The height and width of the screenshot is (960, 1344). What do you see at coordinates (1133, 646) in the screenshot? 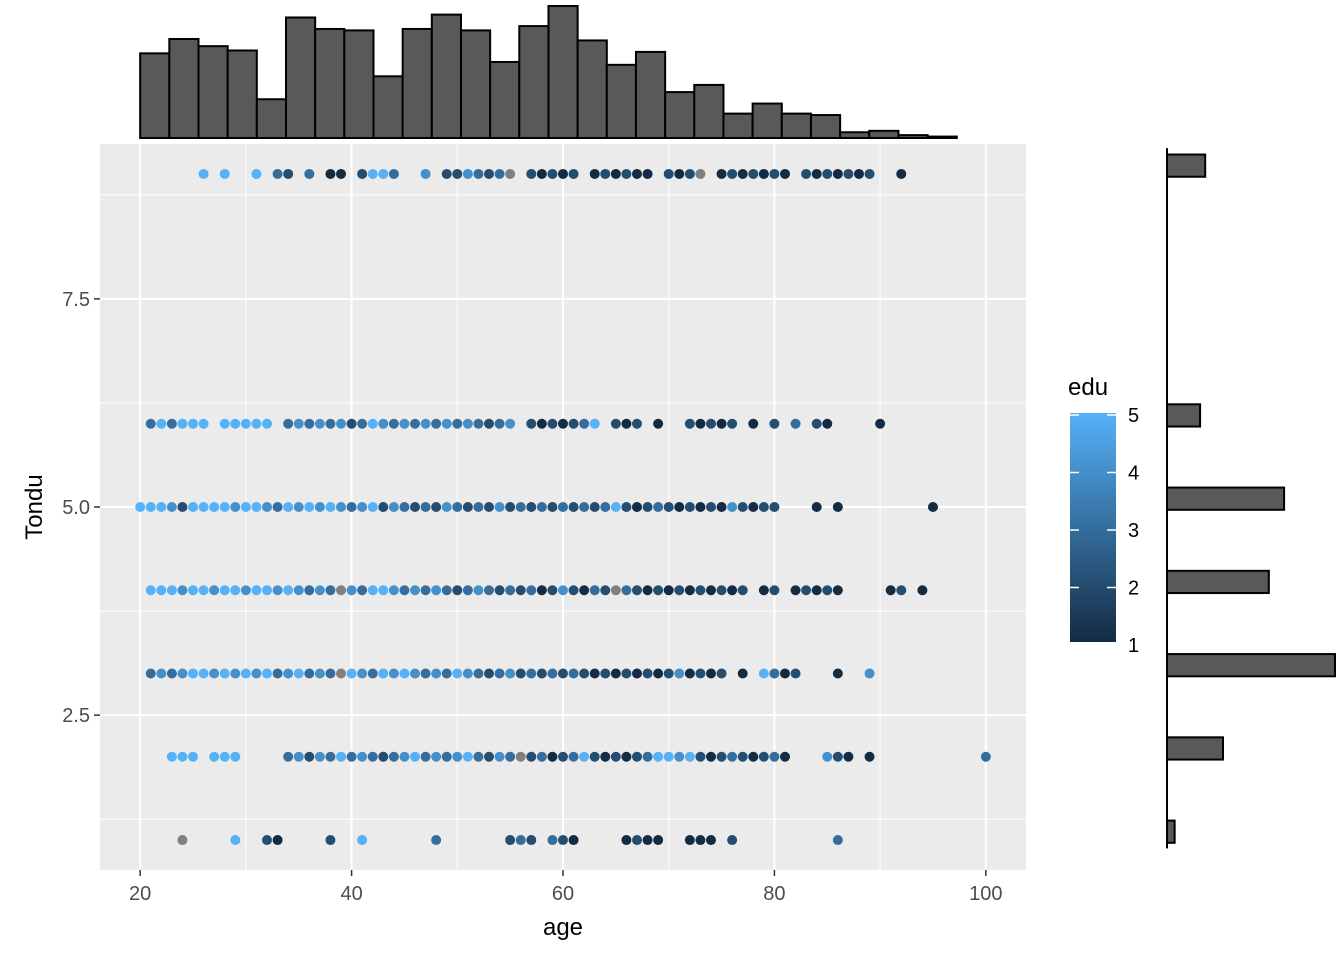
I see `legend-tick-label: 1` at bounding box center [1133, 646].